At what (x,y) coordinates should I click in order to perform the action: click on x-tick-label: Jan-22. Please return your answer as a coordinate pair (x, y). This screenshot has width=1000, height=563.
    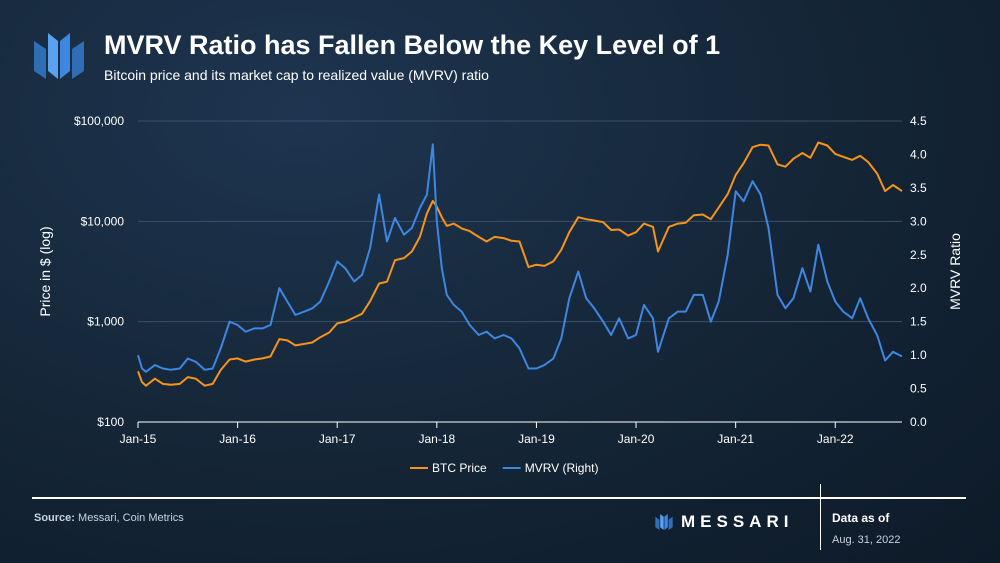
    Looking at the image, I should click on (835, 439).